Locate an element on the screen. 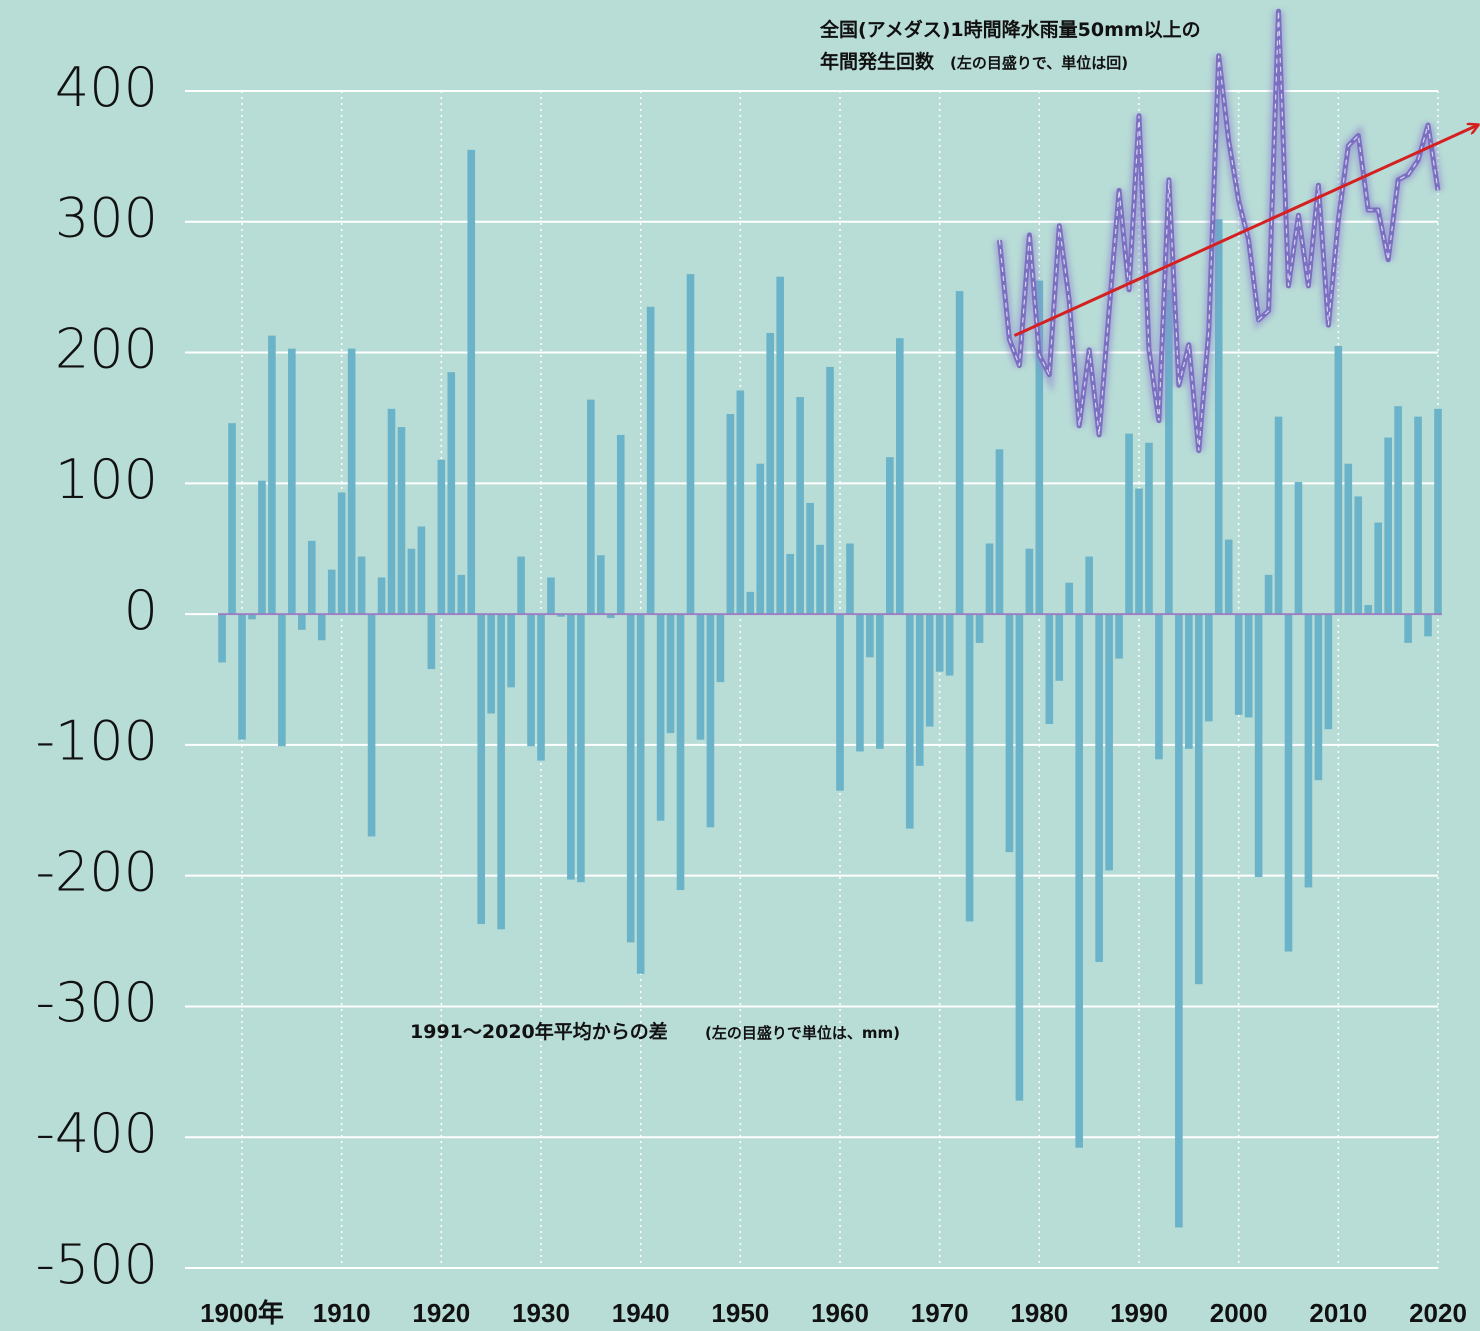  y-tick-label: 200 is located at coordinates (106, 348).